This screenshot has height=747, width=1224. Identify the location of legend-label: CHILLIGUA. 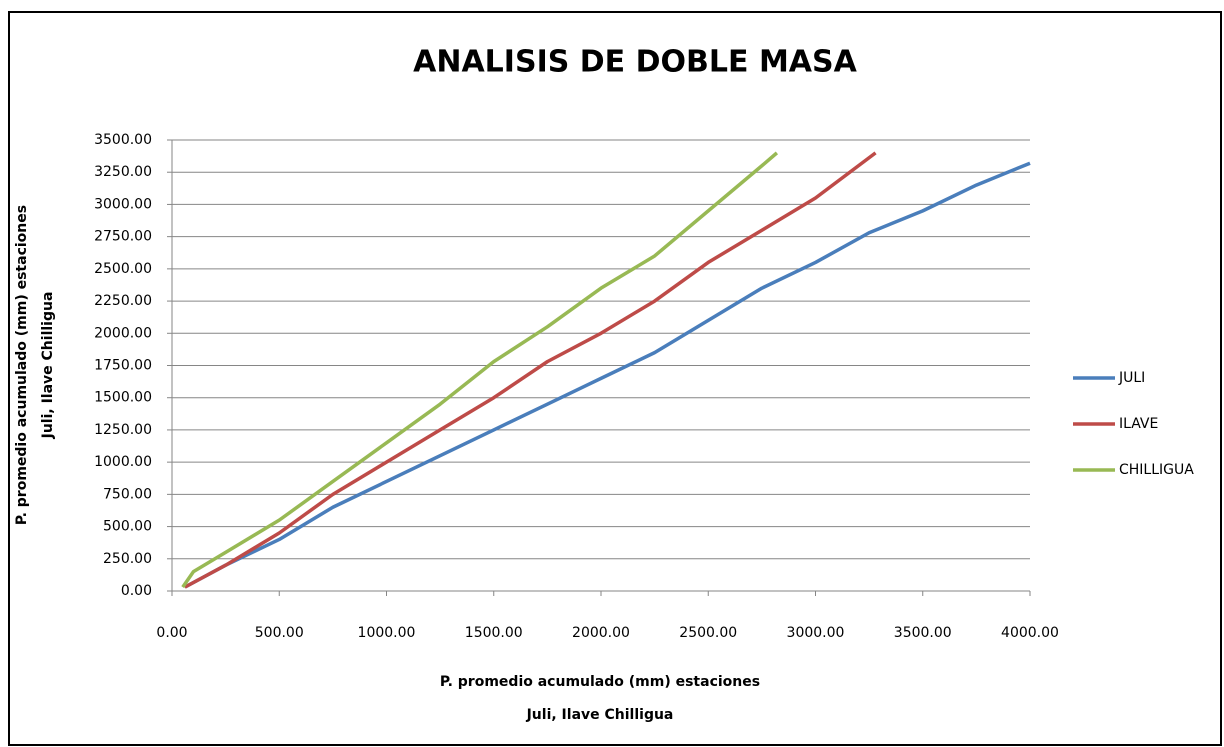
(1156, 470).